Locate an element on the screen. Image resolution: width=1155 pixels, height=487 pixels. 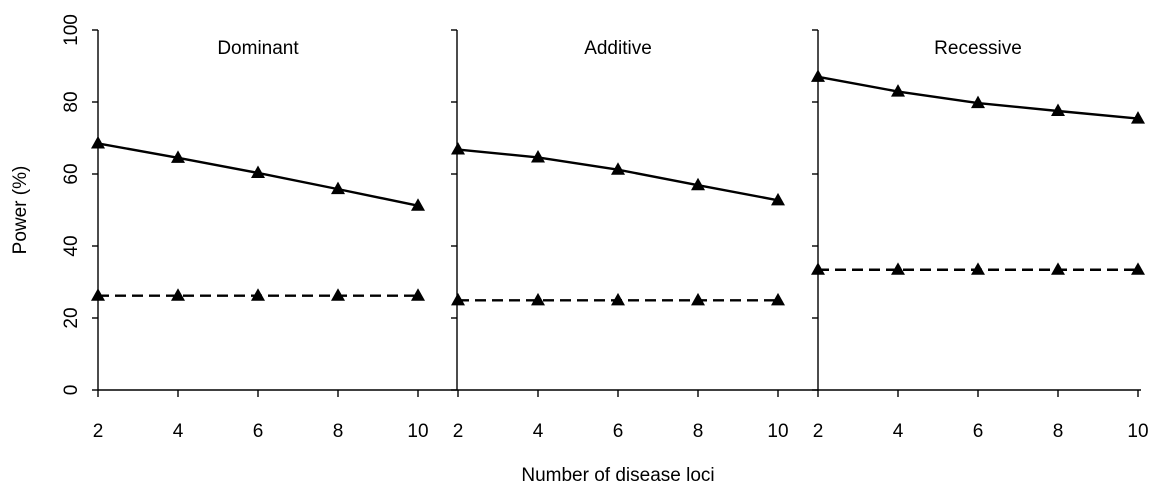
panel-title: Additive is located at coordinates (618, 48).